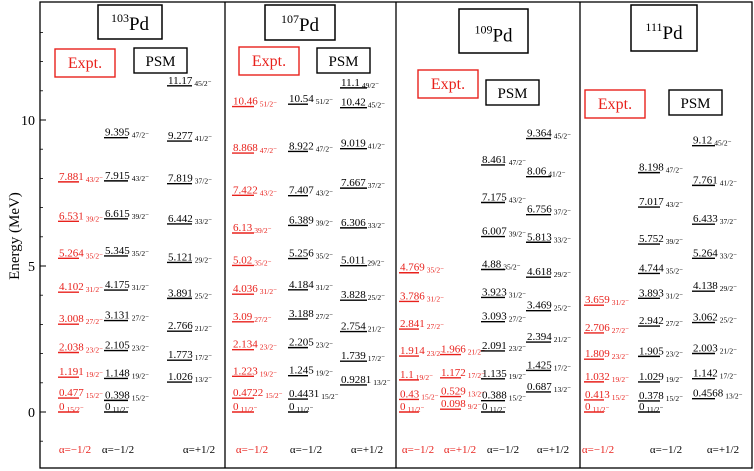 This screenshot has height=471, width=754. I want to click on level-spin: 41/2⁻, so click(203, 138).